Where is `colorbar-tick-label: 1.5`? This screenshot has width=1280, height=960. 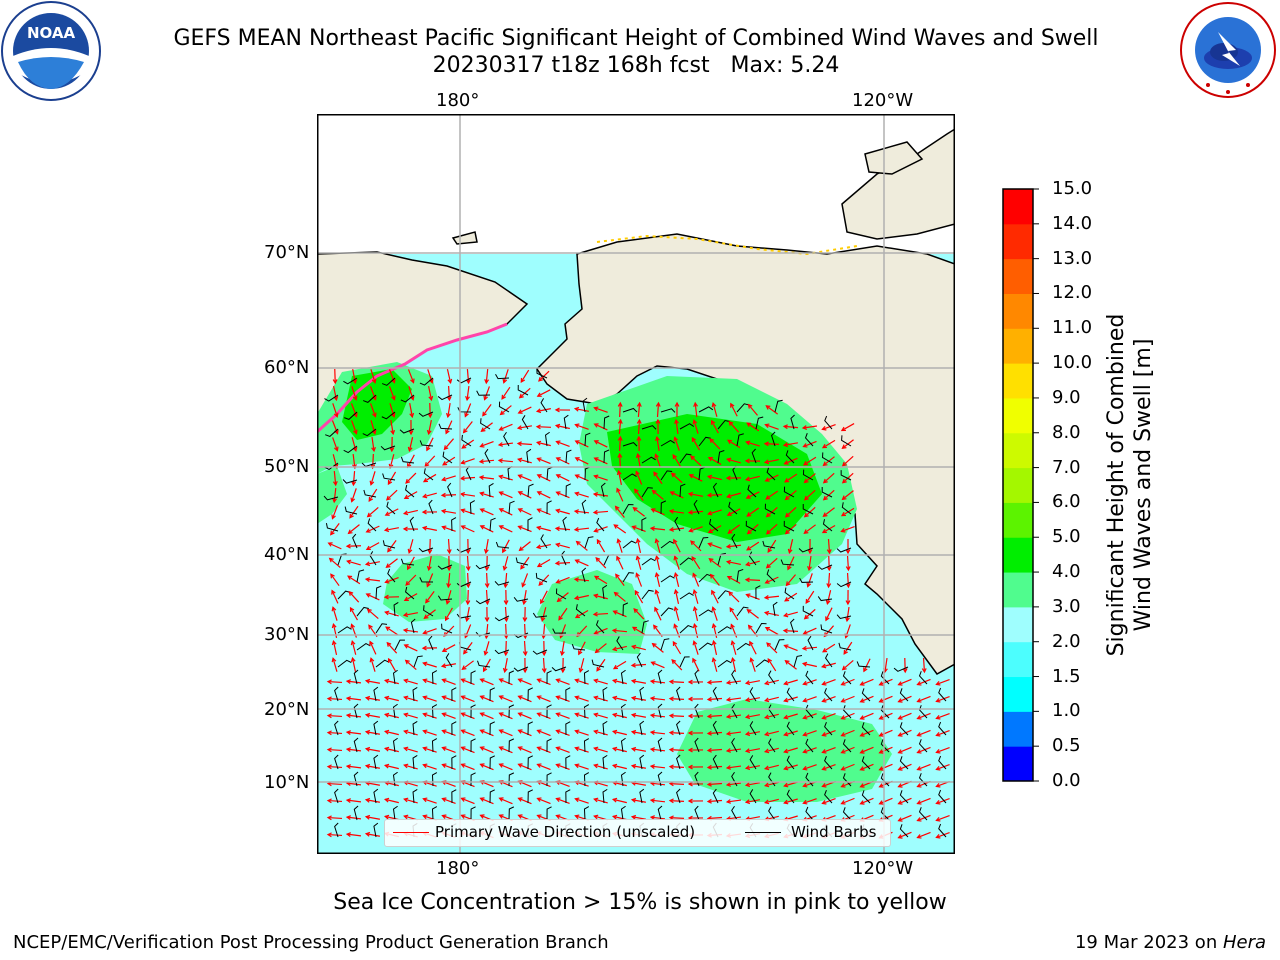 colorbar-tick-label: 1.5 is located at coordinates (1066, 676).